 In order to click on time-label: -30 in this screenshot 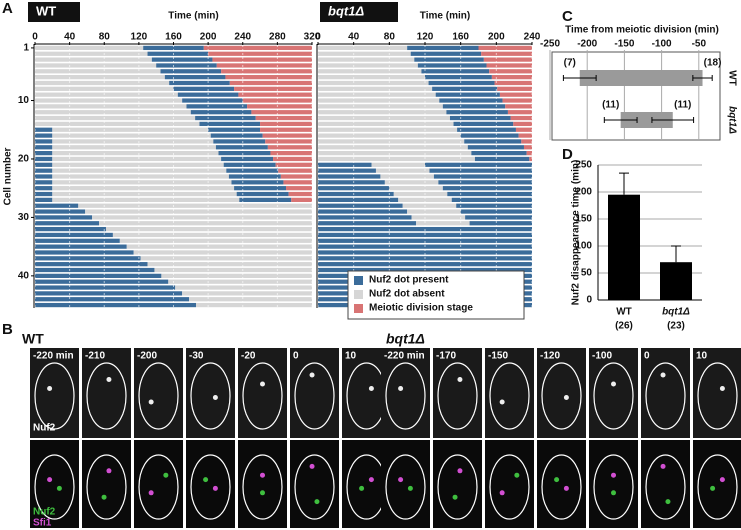, I will do `click(196, 356)`.